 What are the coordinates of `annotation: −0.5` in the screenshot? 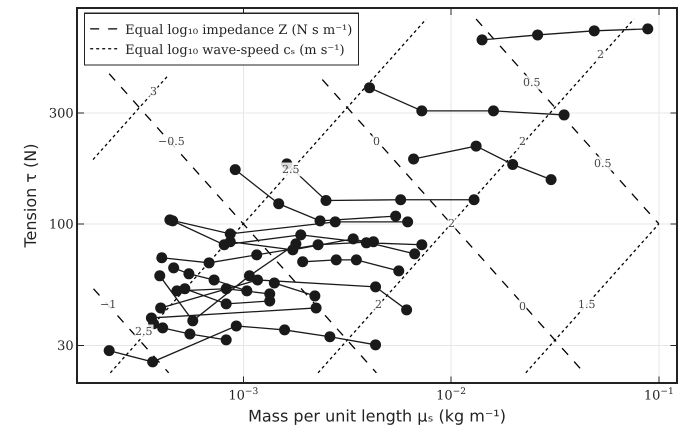 It's located at (171, 141).